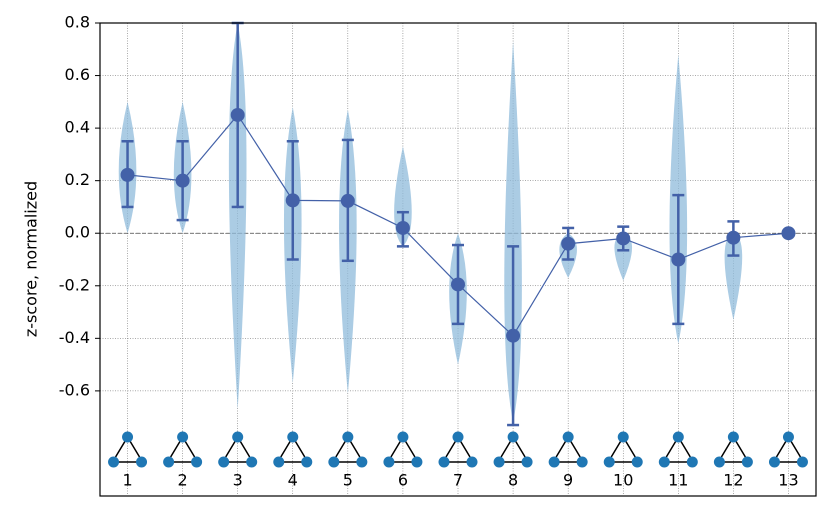  Describe the element at coordinates (513, 480) in the screenshot. I see `x-tick-label: 8` at that location.